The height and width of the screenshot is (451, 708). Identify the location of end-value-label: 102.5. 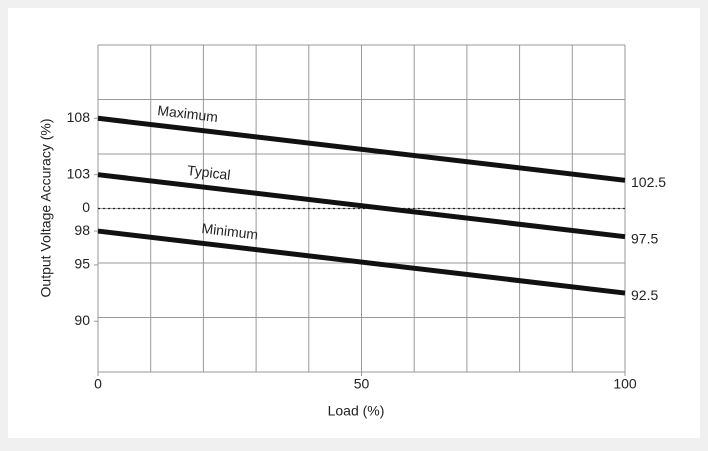
(648, 182).